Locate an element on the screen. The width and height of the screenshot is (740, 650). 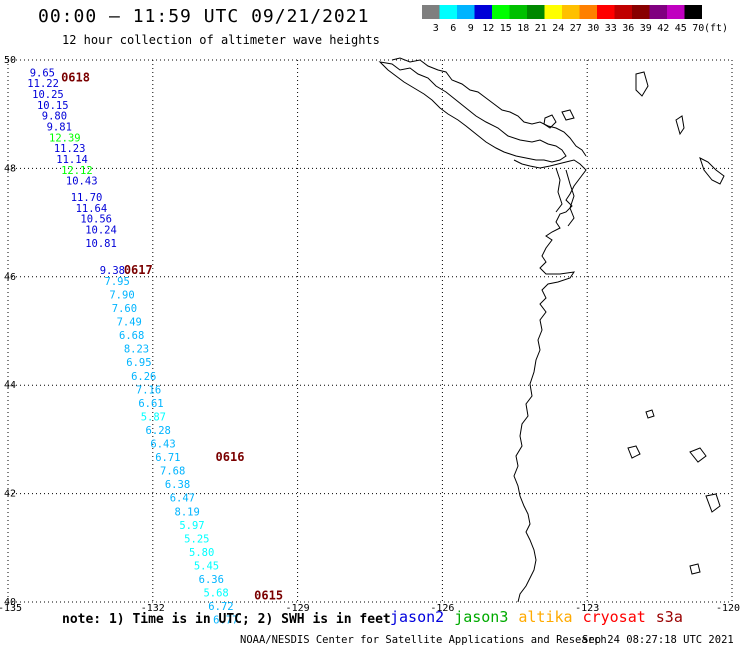
wave-height-value: 6.47 is located at coordinates (182, 499).